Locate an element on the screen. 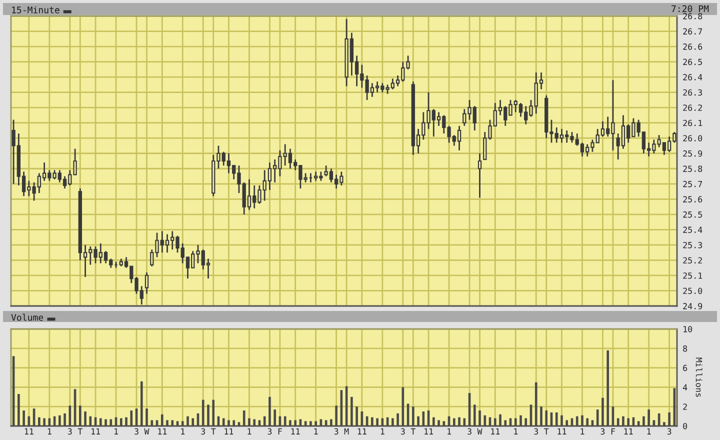 This screenshot has height=440, width=720. y-tick-label: 25.3 is located at coordinates (692, 245).